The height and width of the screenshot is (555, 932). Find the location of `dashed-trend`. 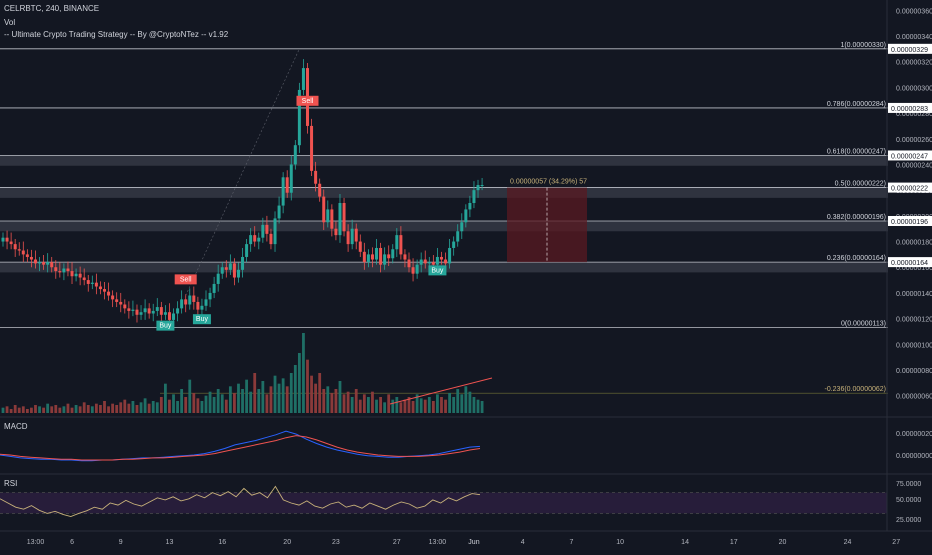

dashed-trend is located at coordinates (242, 172).